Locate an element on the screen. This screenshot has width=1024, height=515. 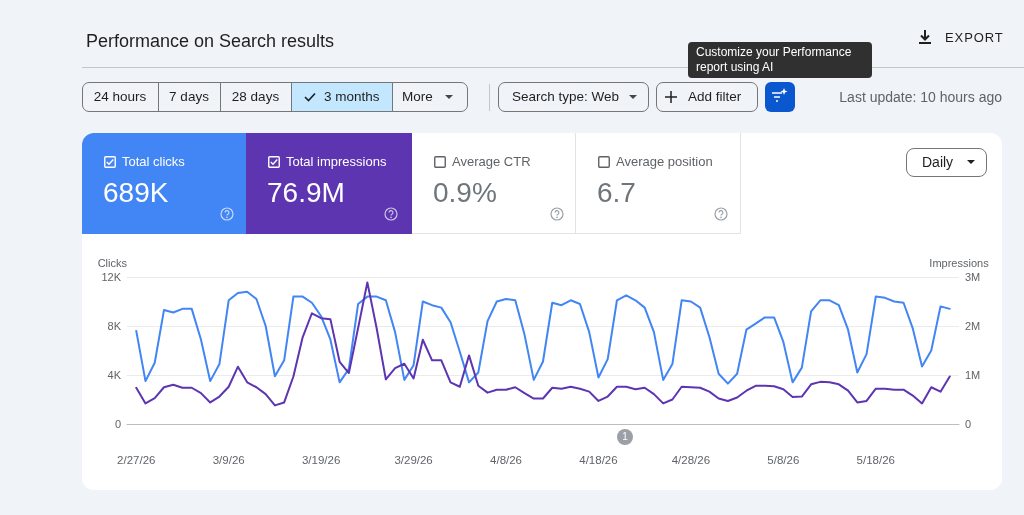
y2-tick-label: 0 is located at coordinates (968, 424).